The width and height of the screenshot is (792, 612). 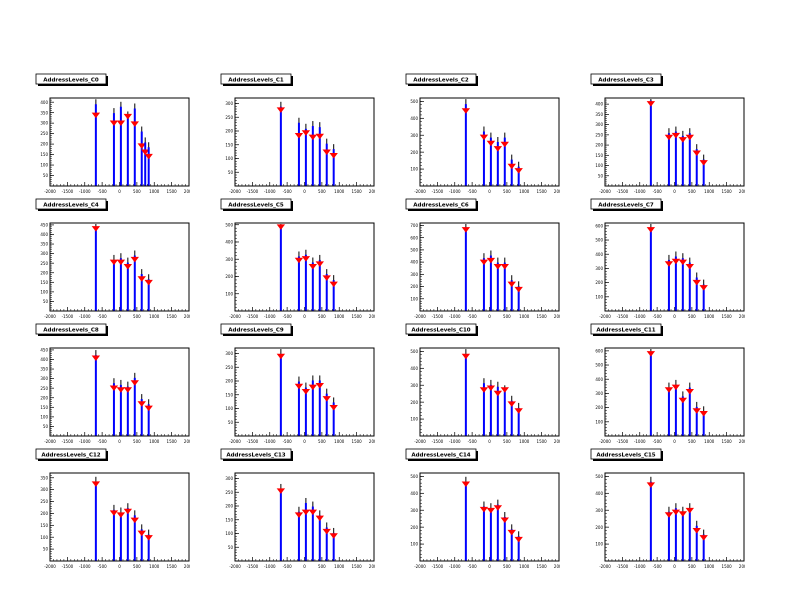 I want to click on x-tick-label: 500, so click(x=692, y=441).